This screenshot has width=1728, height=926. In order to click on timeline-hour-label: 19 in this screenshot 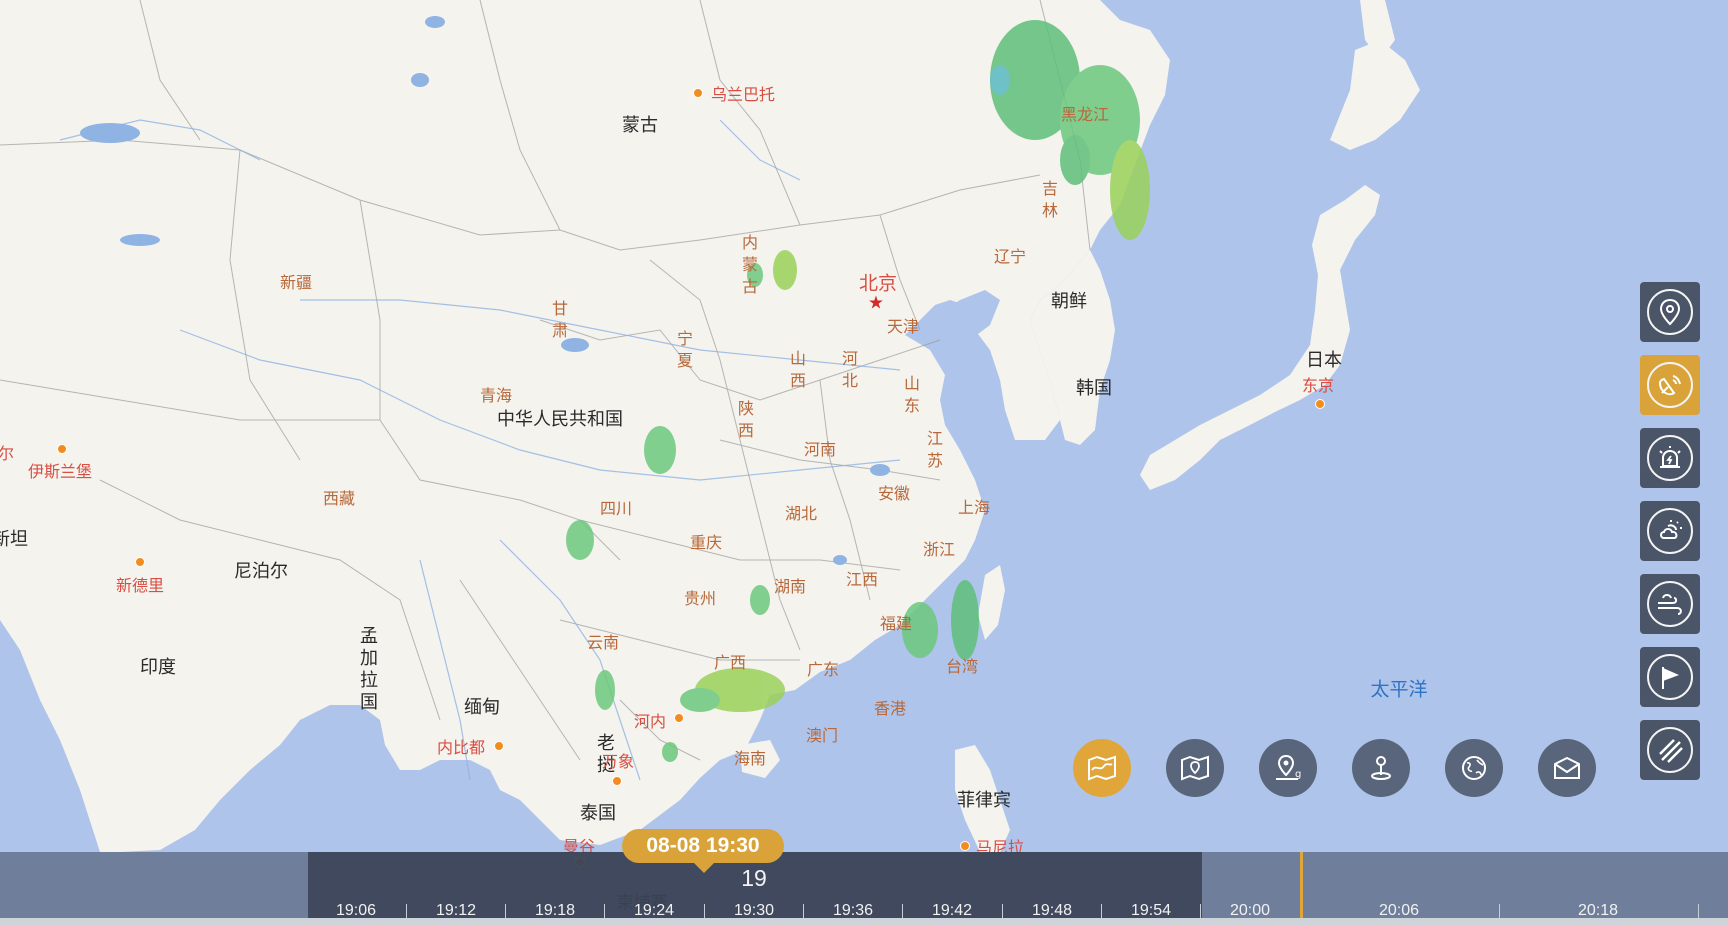, I will do `click(754, 878)`.